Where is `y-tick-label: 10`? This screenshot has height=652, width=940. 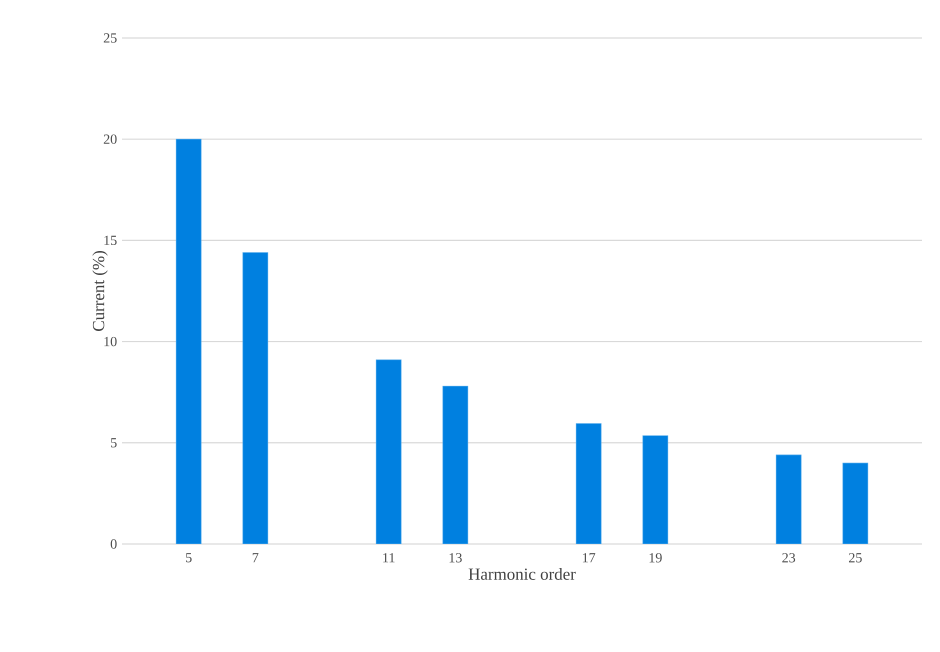 y-tick-label: 10 is located at coordinates (110, 341).